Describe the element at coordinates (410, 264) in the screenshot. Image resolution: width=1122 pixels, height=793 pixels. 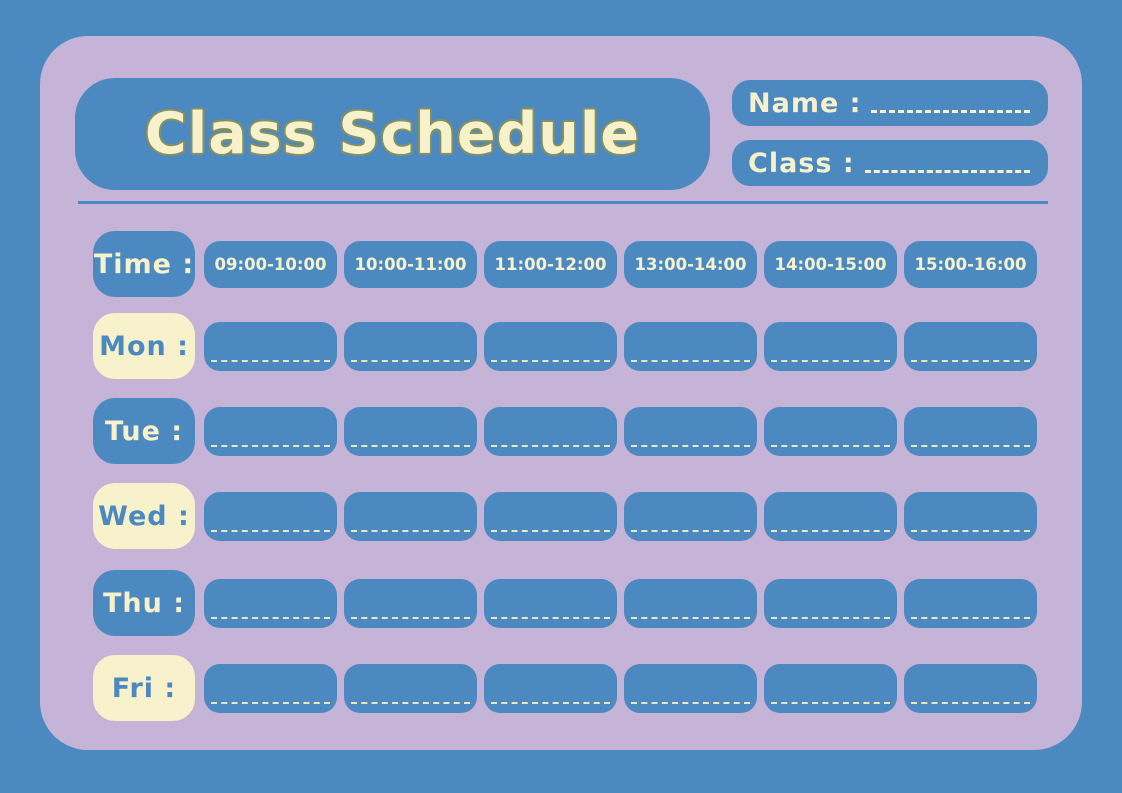
I see `time-slot: 10:00-11:00` at that location.